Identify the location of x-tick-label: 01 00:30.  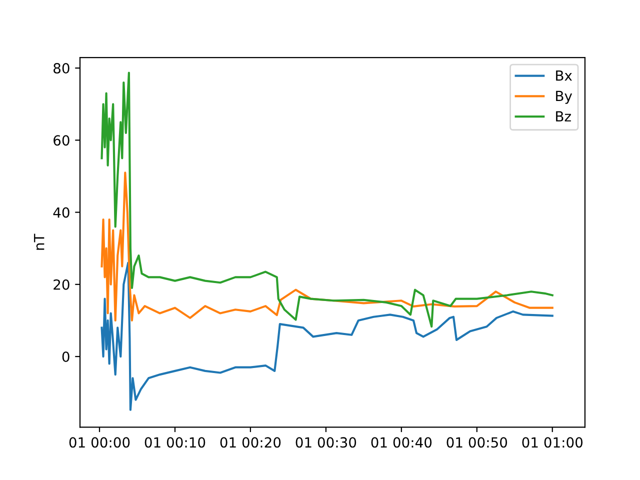
(326, 442).